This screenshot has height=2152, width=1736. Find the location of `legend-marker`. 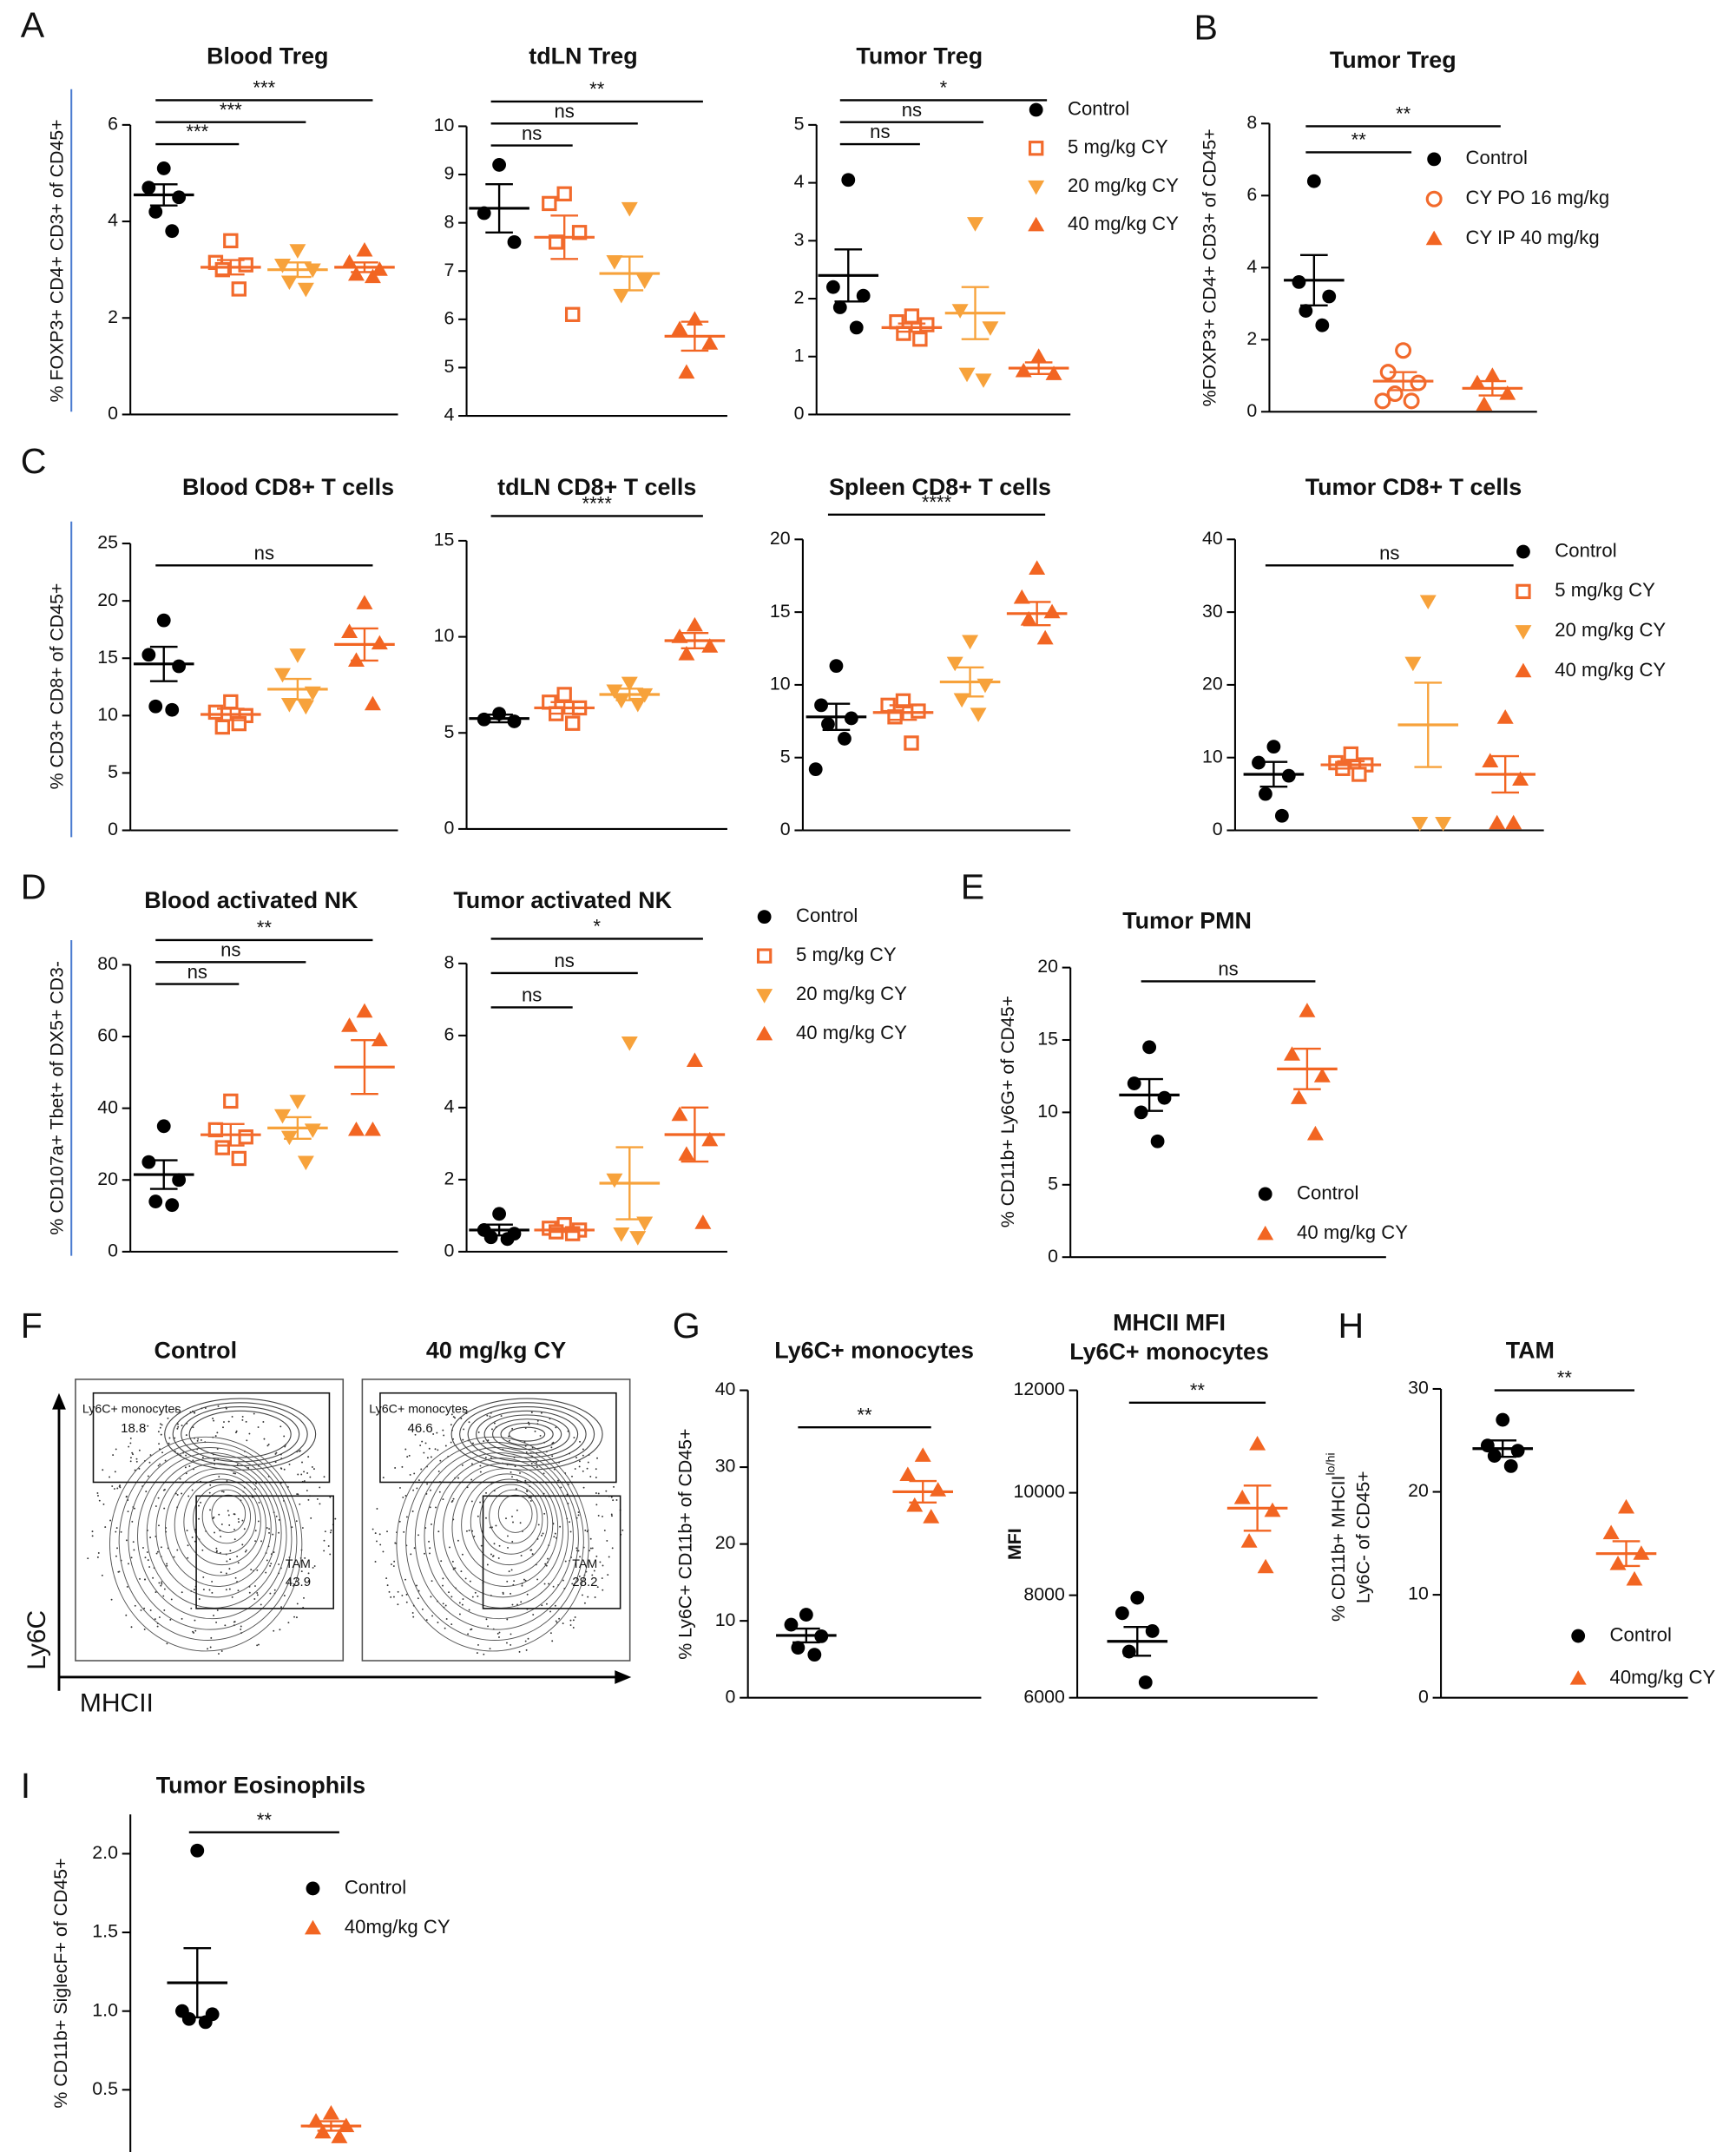

legend-marker is located at coordinates (1036, 148).